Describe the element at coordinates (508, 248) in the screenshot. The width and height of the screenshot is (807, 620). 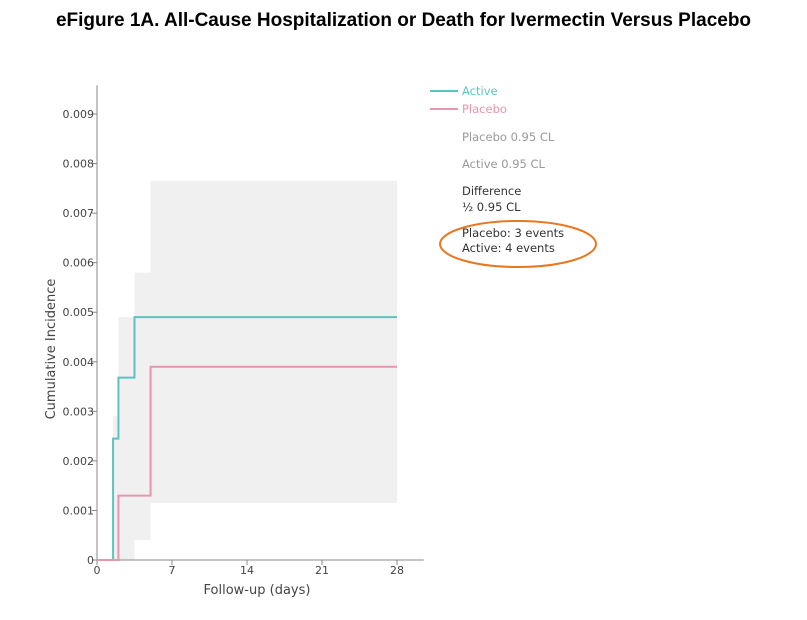
I see `legend-entry: Active: 4 events` at that location.